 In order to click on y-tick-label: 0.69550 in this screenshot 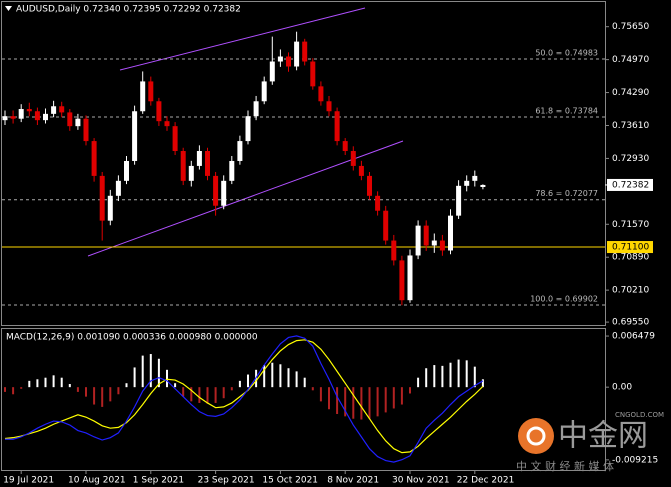, I will do `click(630, 323)`.